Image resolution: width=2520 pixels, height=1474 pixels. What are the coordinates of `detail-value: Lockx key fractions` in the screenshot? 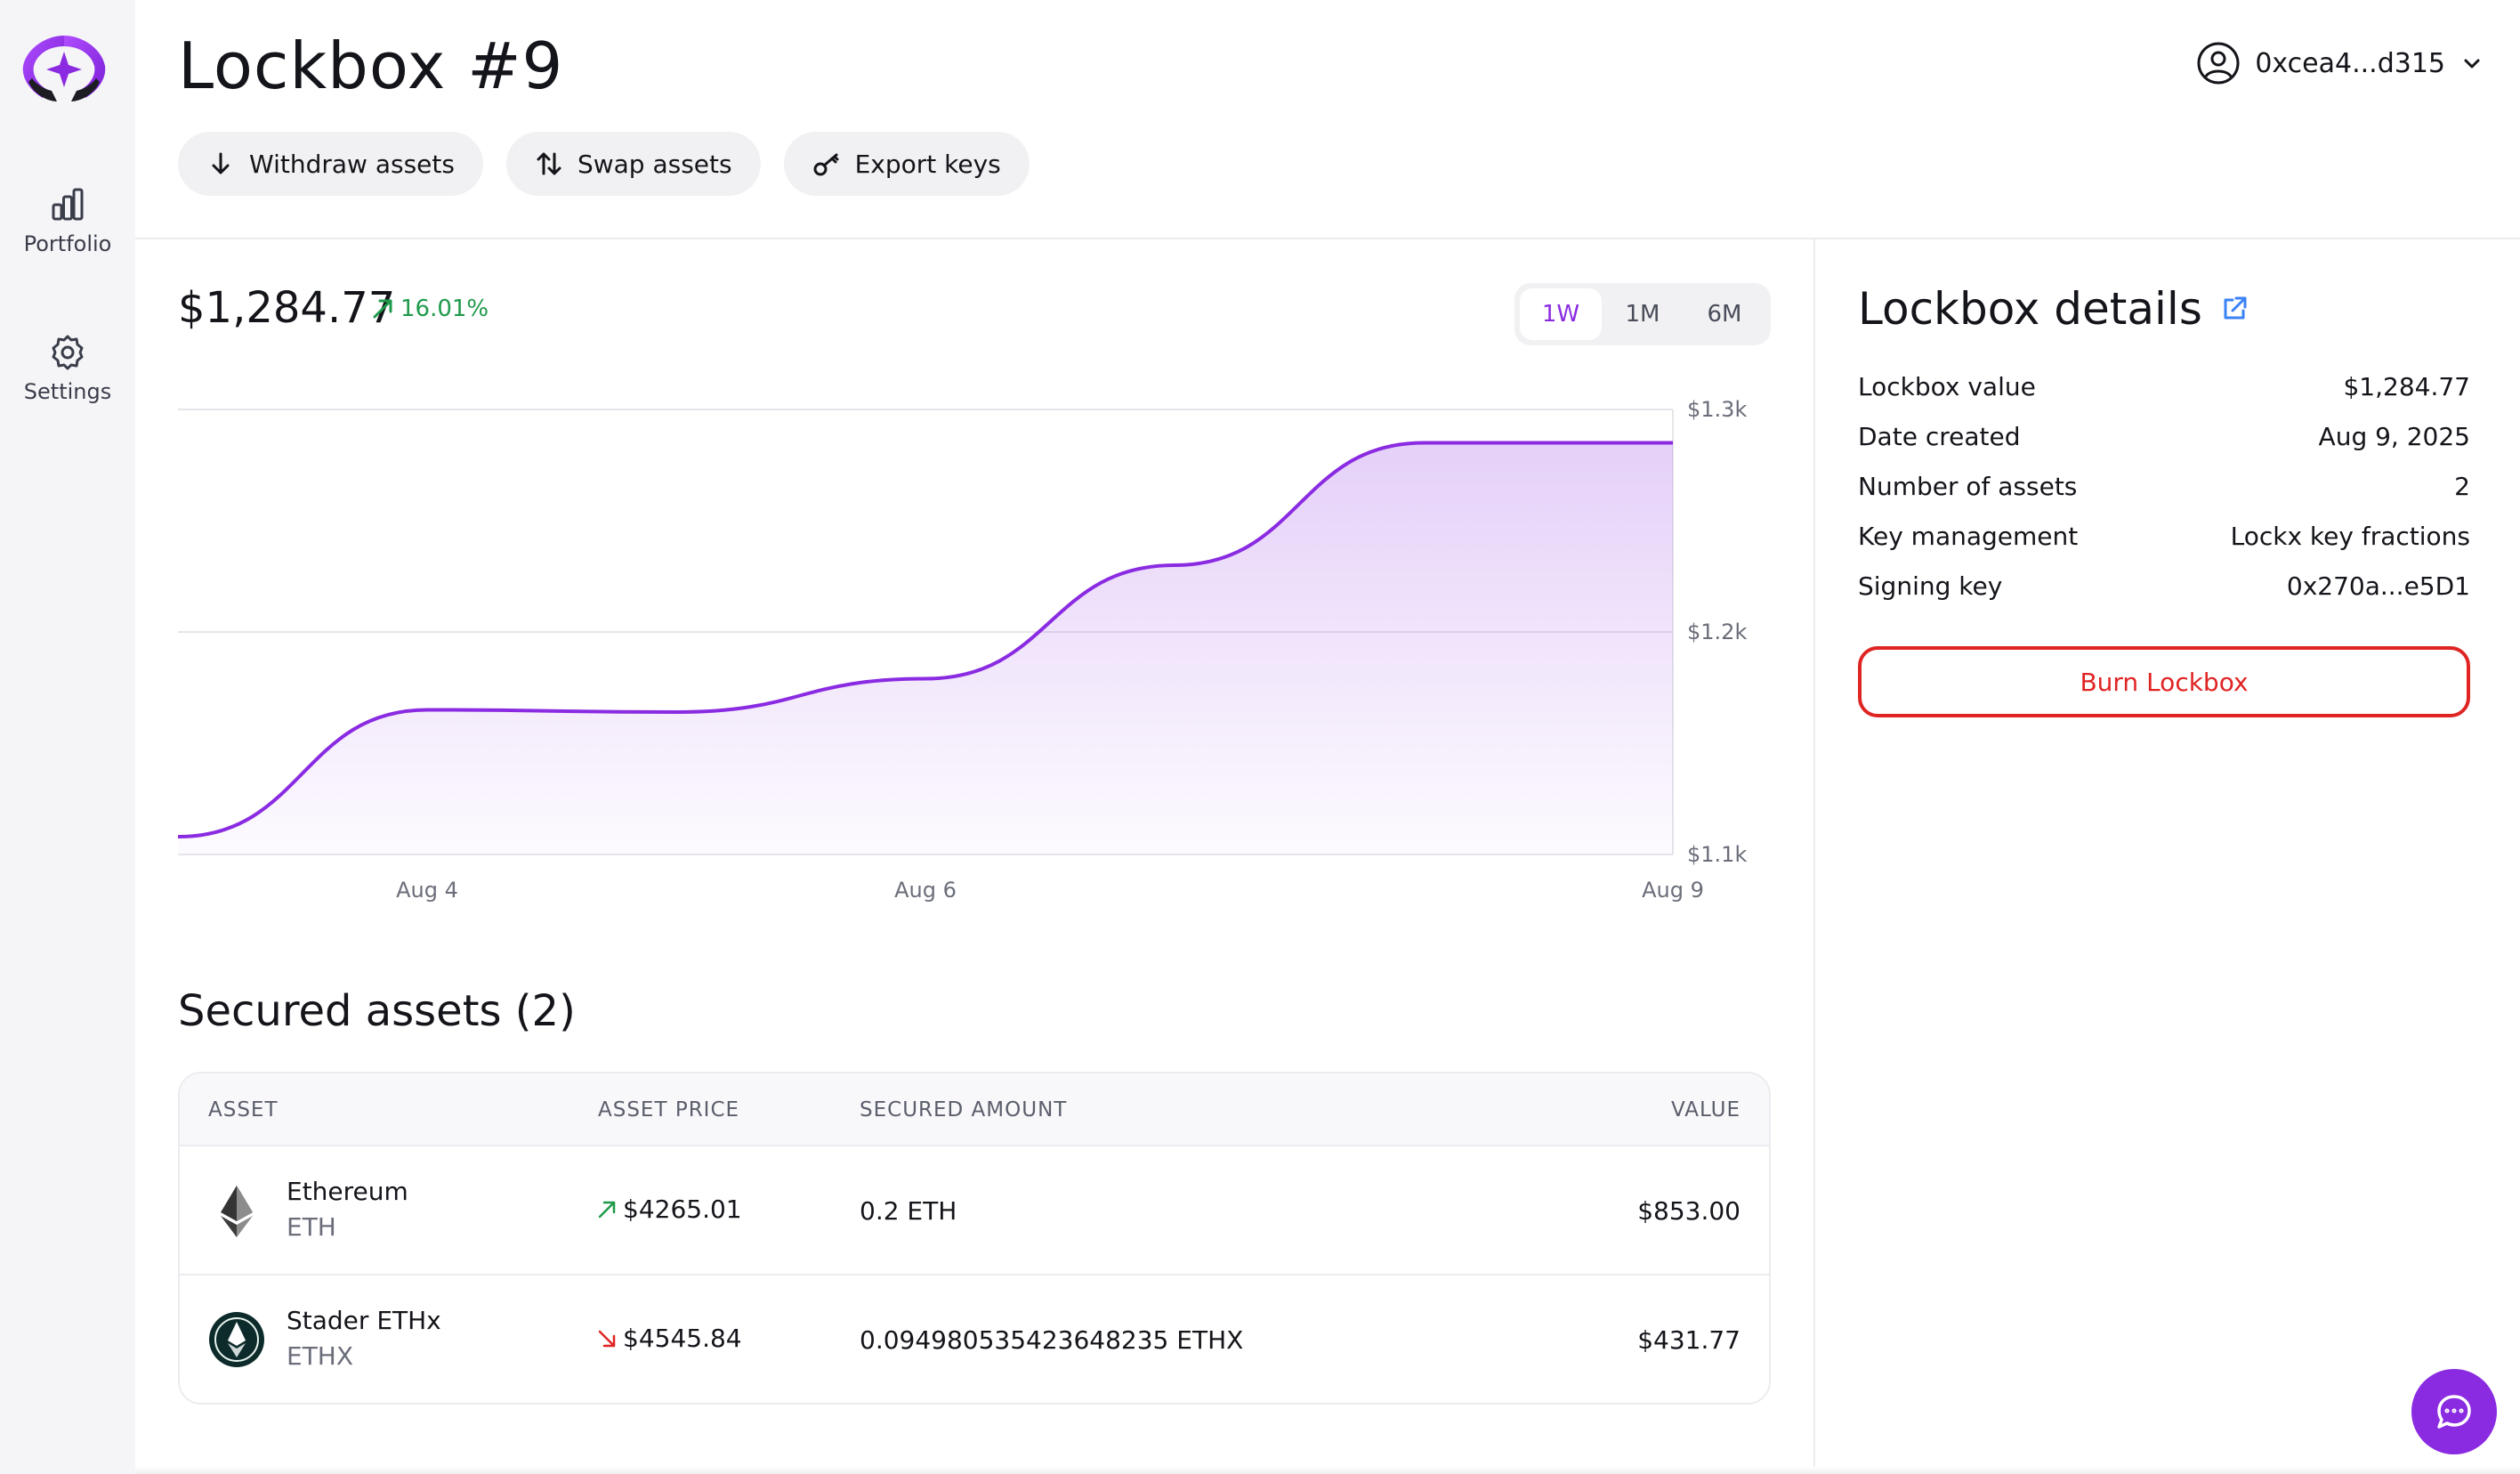 It's located at (2350, 536).